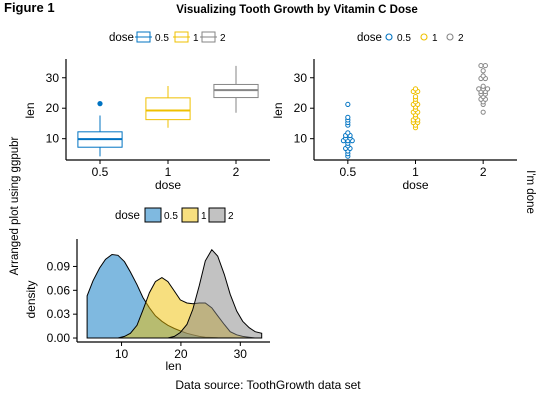  What do you see at coordinates (268, 385) in the screenshot?
I see `caption-label: Data source: ToothGrowth data set` at bounding box center [268, 385].